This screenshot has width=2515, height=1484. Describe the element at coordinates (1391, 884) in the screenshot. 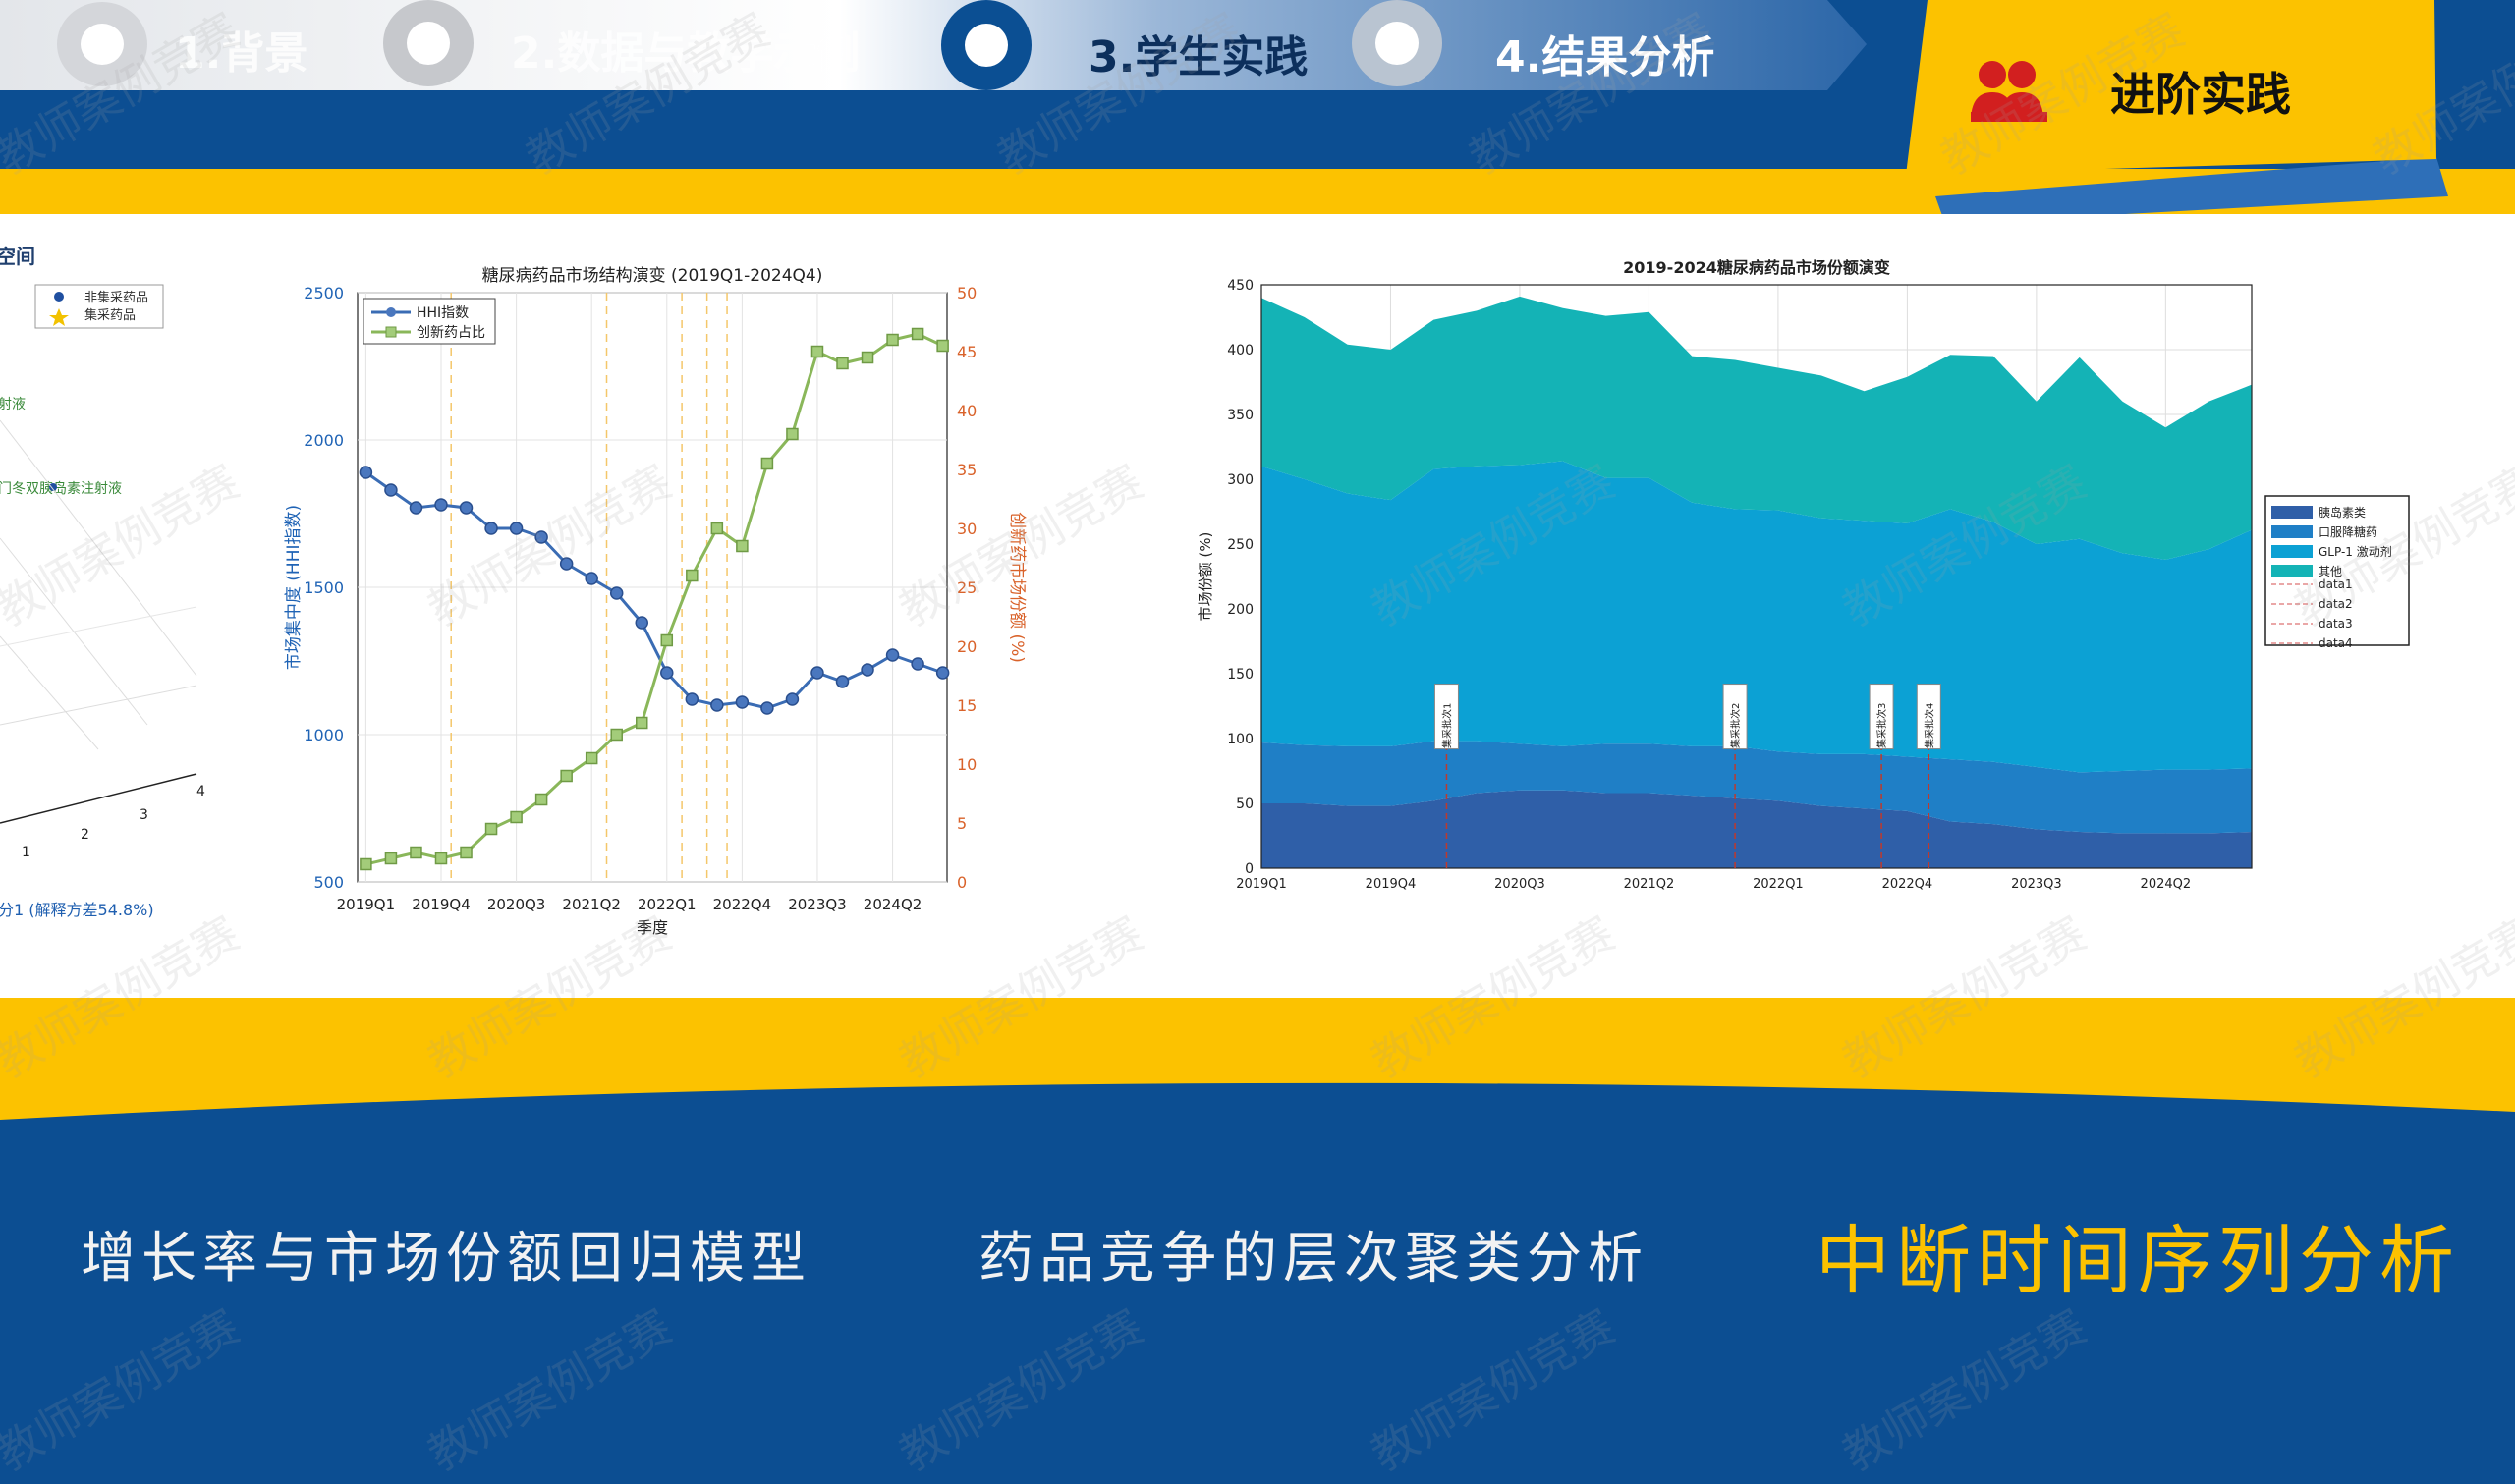

I see `area-xtick-label: 2019Q4` at that location.